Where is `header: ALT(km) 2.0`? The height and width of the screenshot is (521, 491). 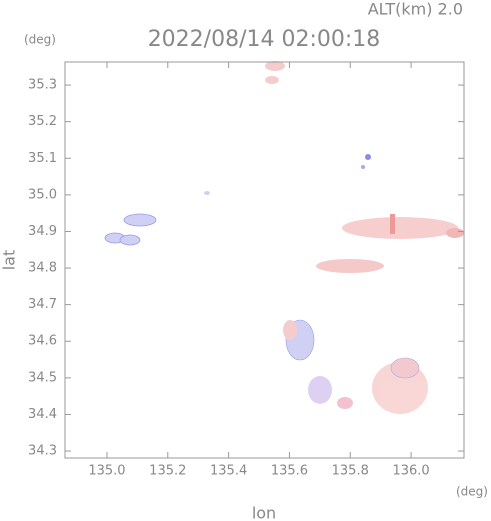 header: ALT(km) 2.0 is located at coordinates (415, 9).